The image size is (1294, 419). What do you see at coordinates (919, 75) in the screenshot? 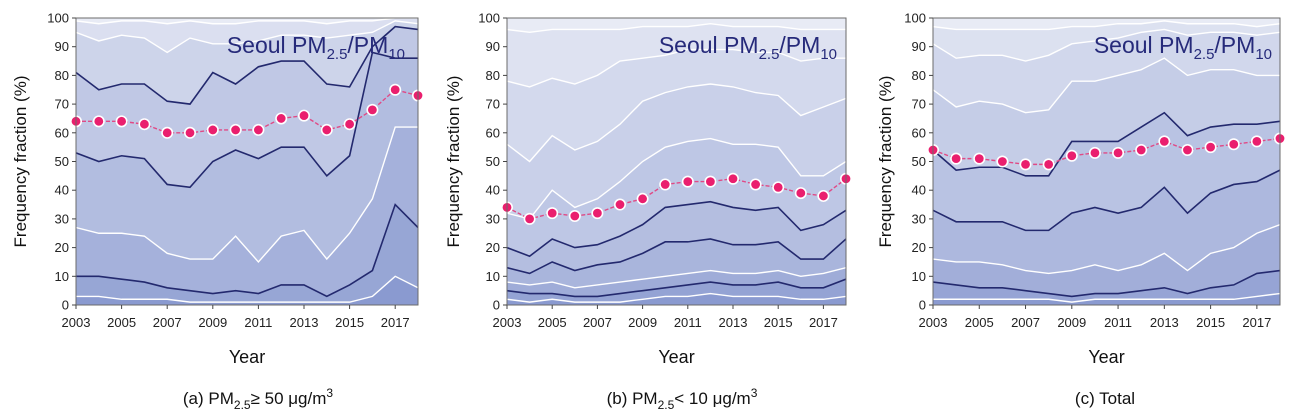
I see `y-tick-label: 80` at bounding box center [919, 75].